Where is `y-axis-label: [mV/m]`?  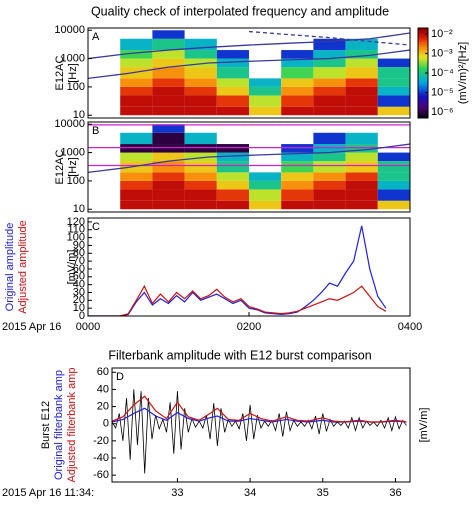
y-axis-label: [mV/m] is located at coordinates (424, 425).